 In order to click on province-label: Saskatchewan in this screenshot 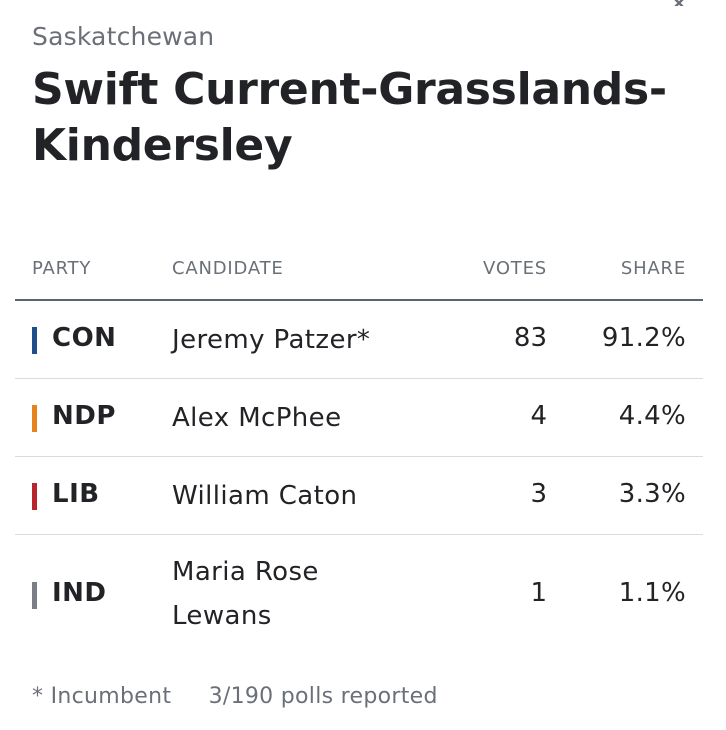, I will do `click(123, 36)`.